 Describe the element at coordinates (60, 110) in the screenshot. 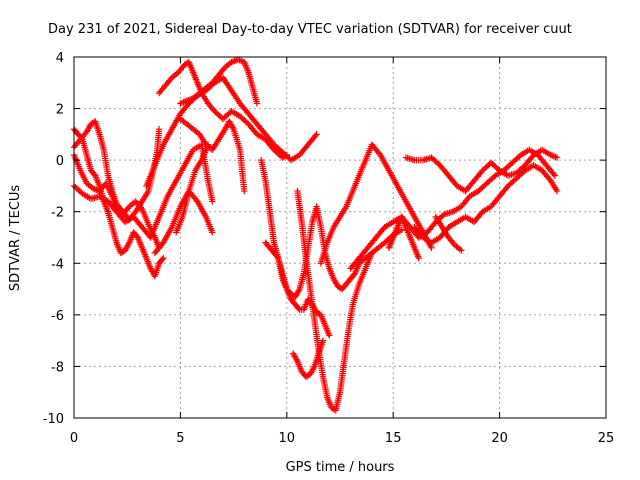

I see `y-tick-label: 2` at that location.